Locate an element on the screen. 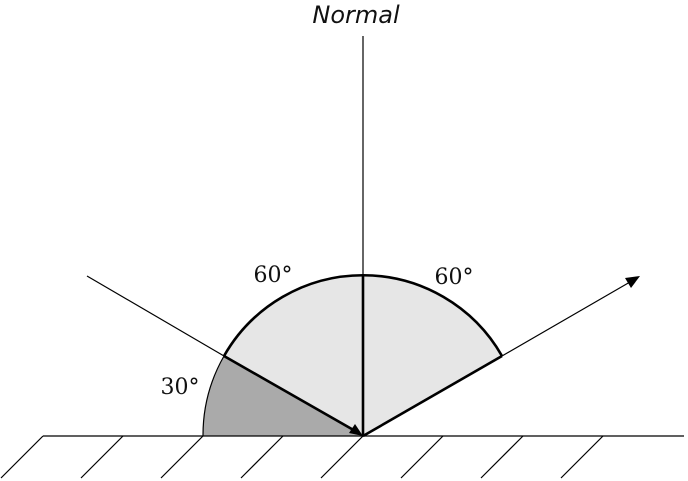 The image size is (688, 481). reflected-angle-label: 60° is located at coordinates (454, 277).